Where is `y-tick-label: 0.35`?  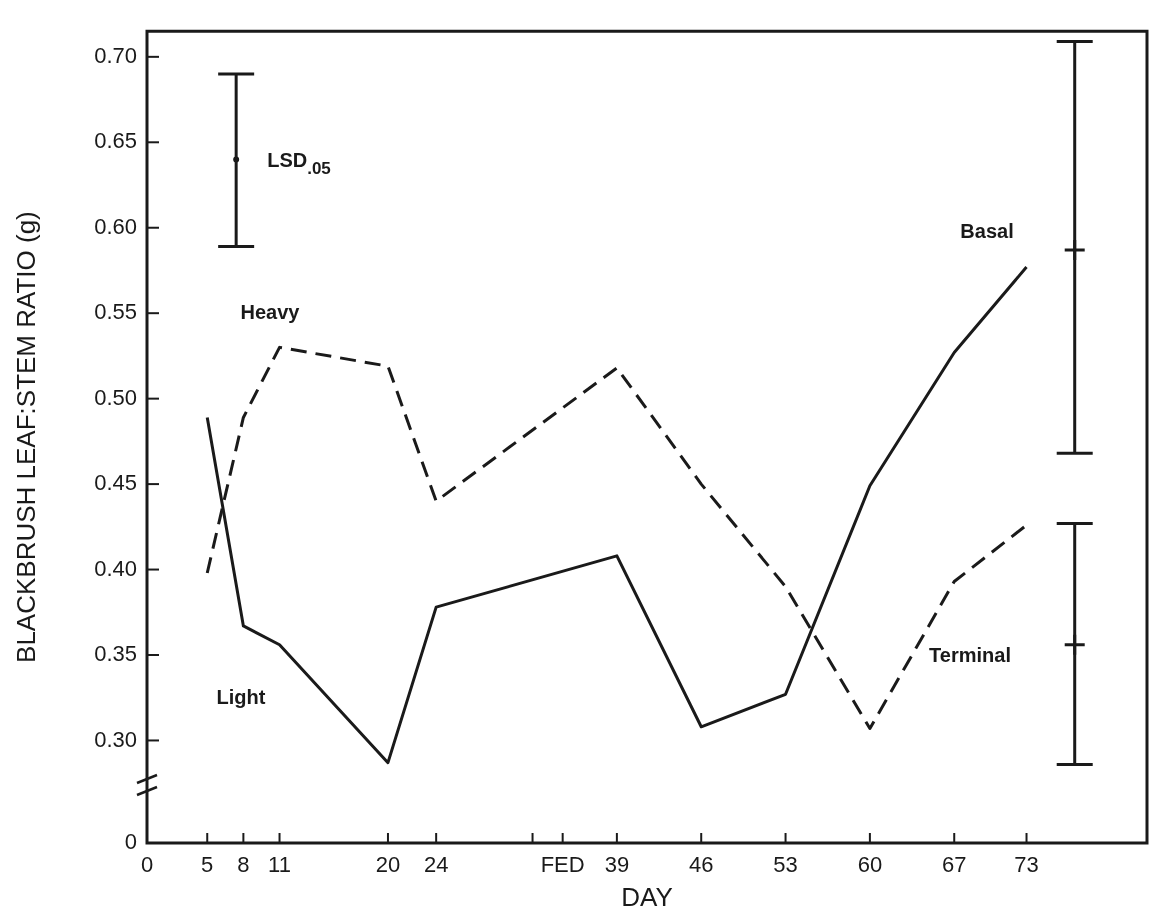 y-tick-label: 0.35 is located at coordinates (115, 654).